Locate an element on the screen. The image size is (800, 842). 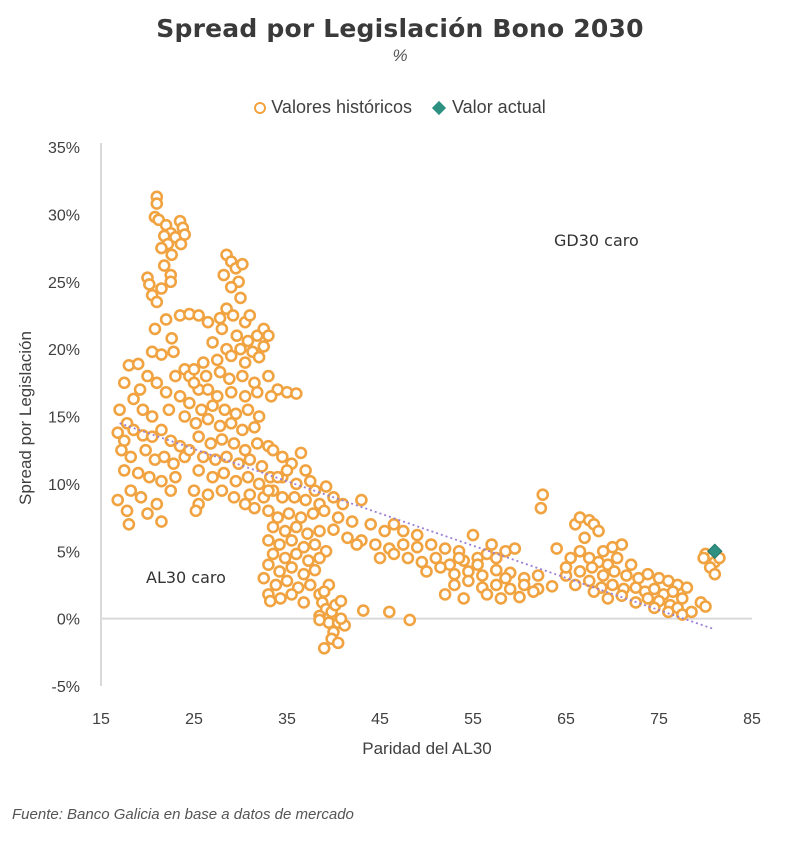
x-tick-label: 15 is located at coordinates (101, 719).